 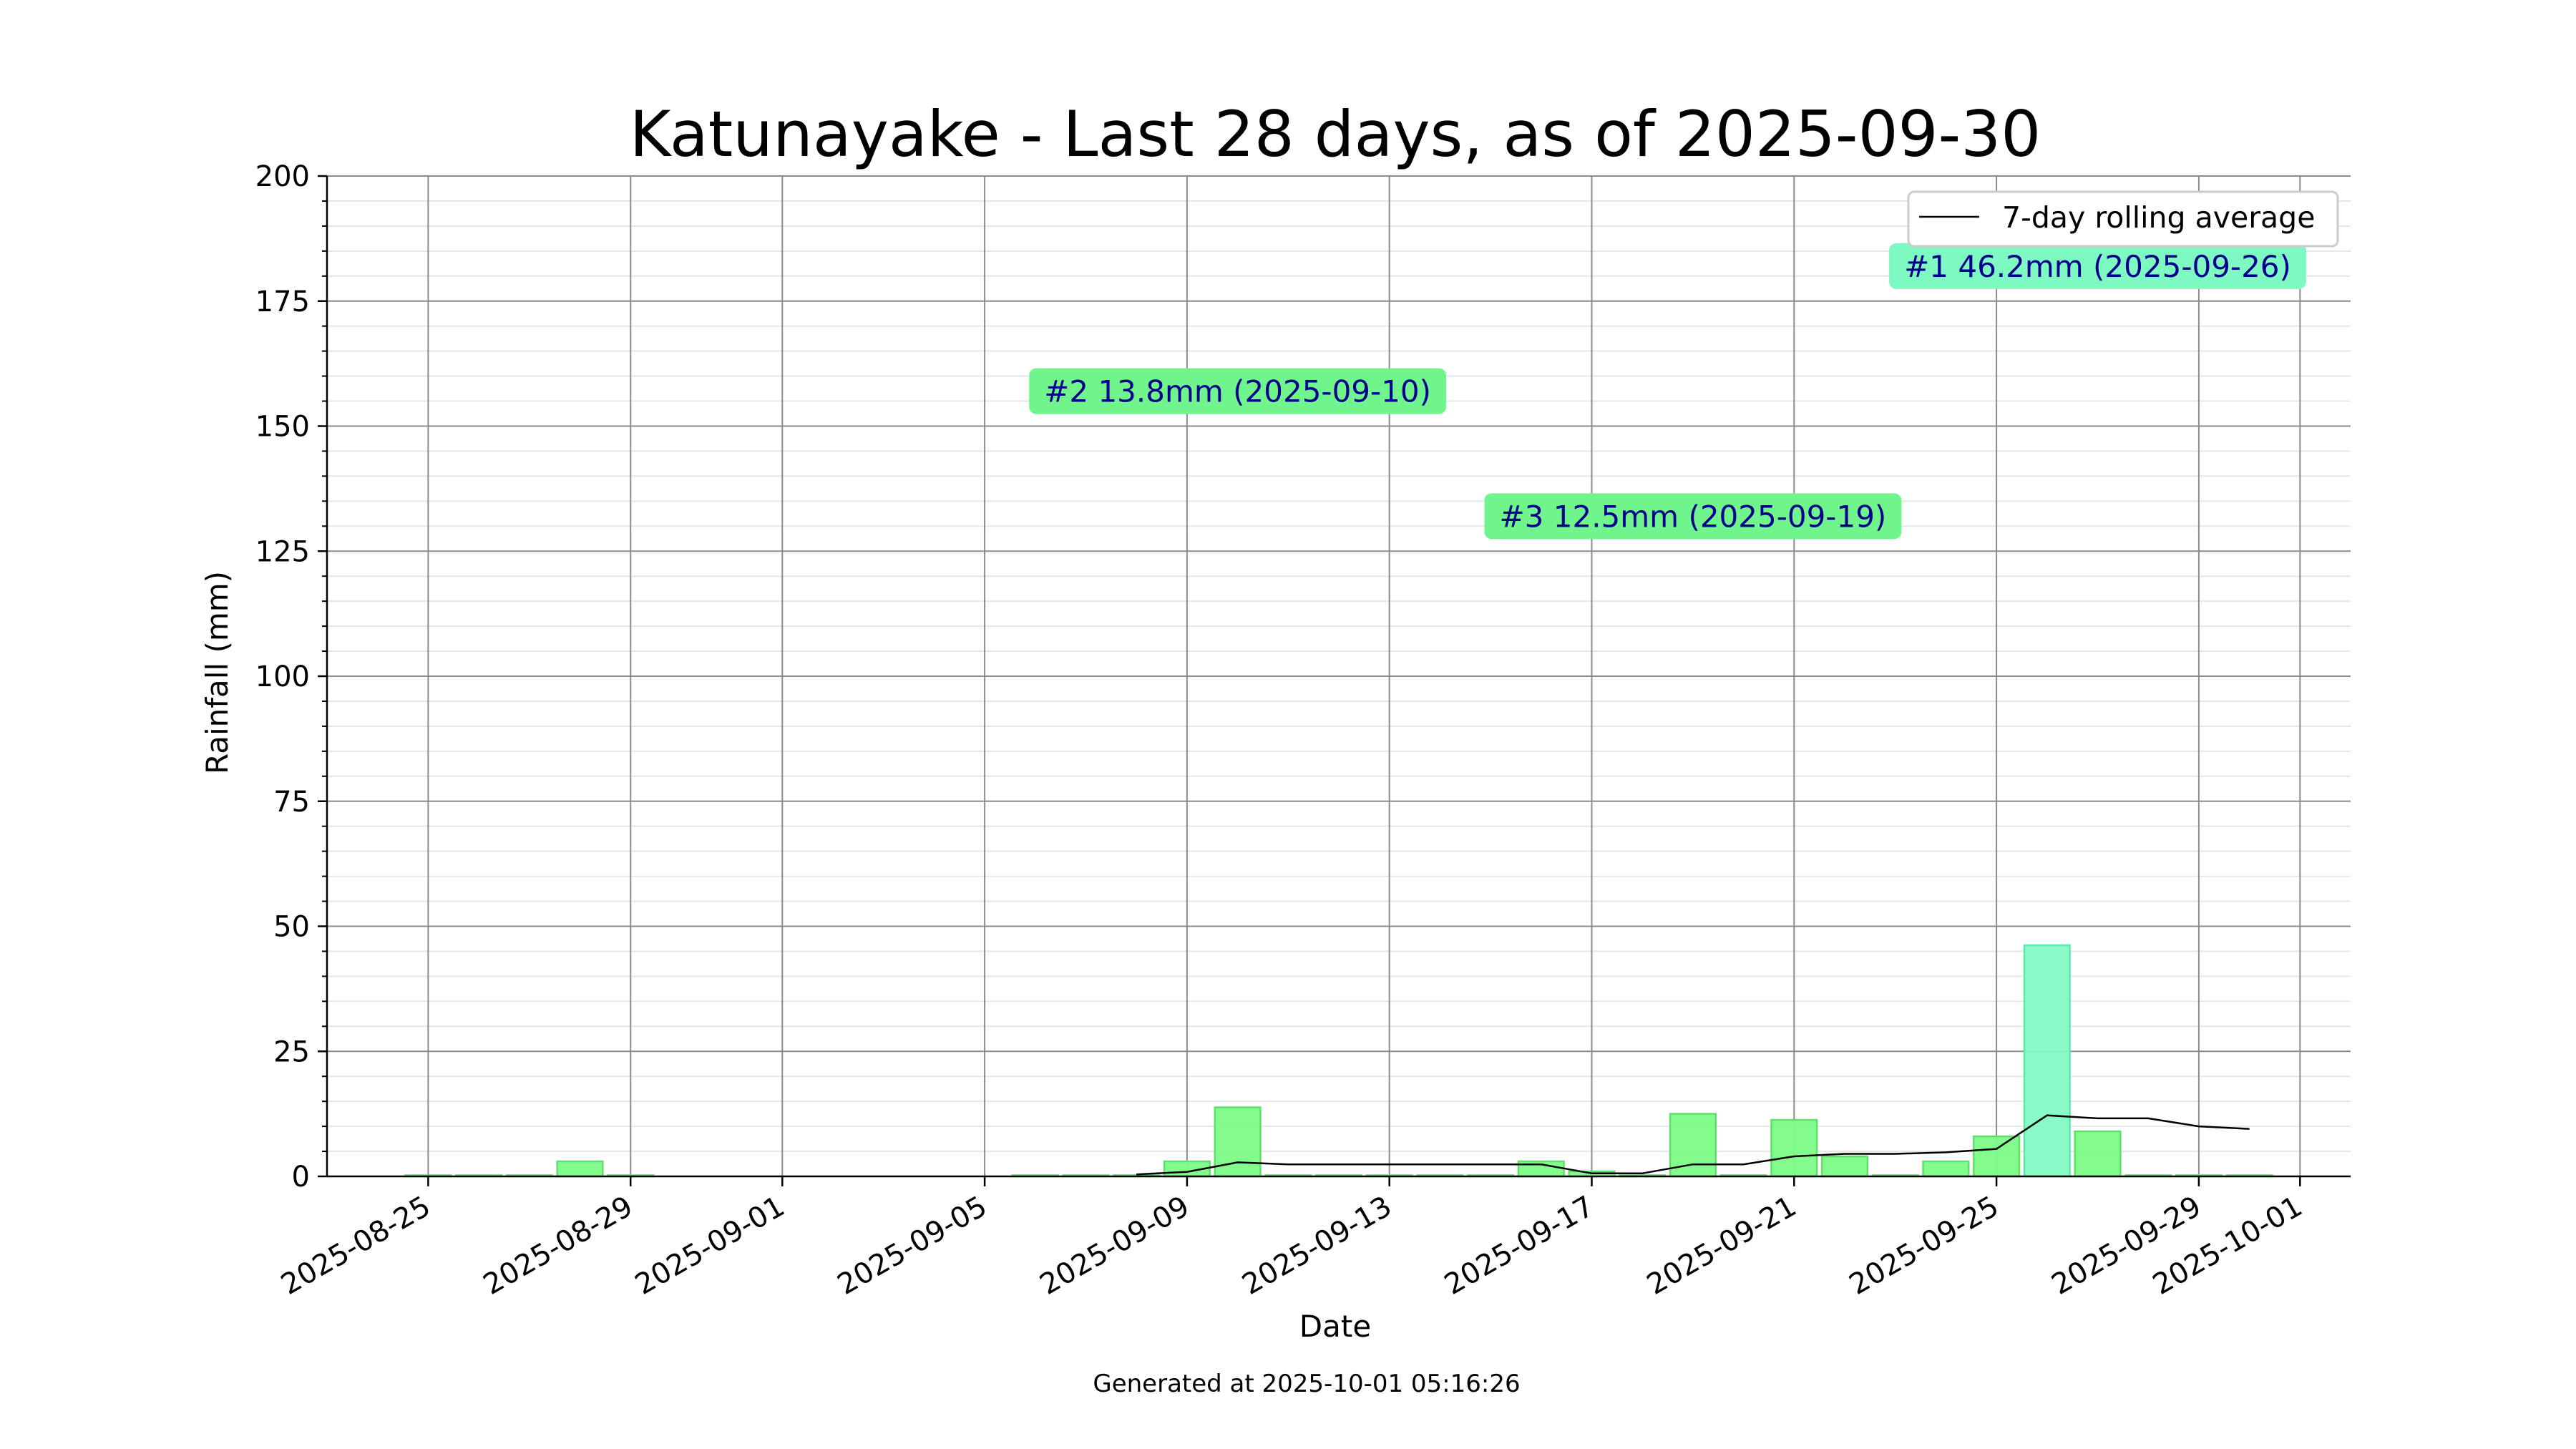 What do you see at coordinates (1115, 1246) in the screenshot?
I see `x-tick-label: 2025-09-09` at bounding box center [1115, 1246].